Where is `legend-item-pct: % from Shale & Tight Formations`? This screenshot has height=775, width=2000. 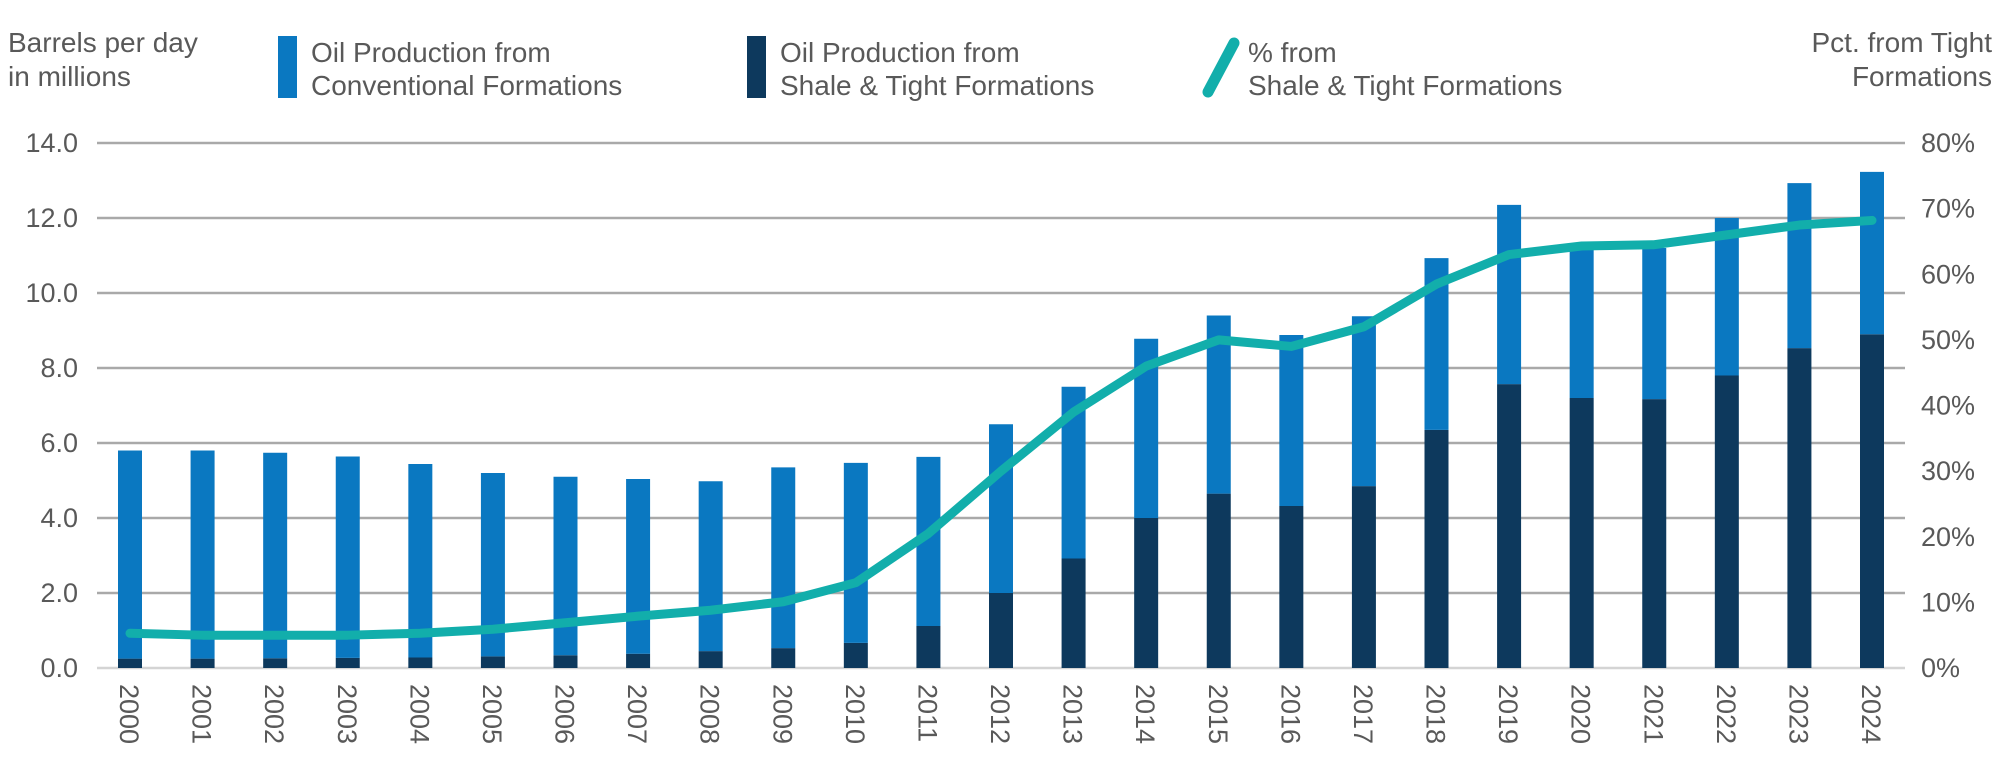 legend-item-pct: % from Shale & Tight Formations is located at coordinates (1381, 69).